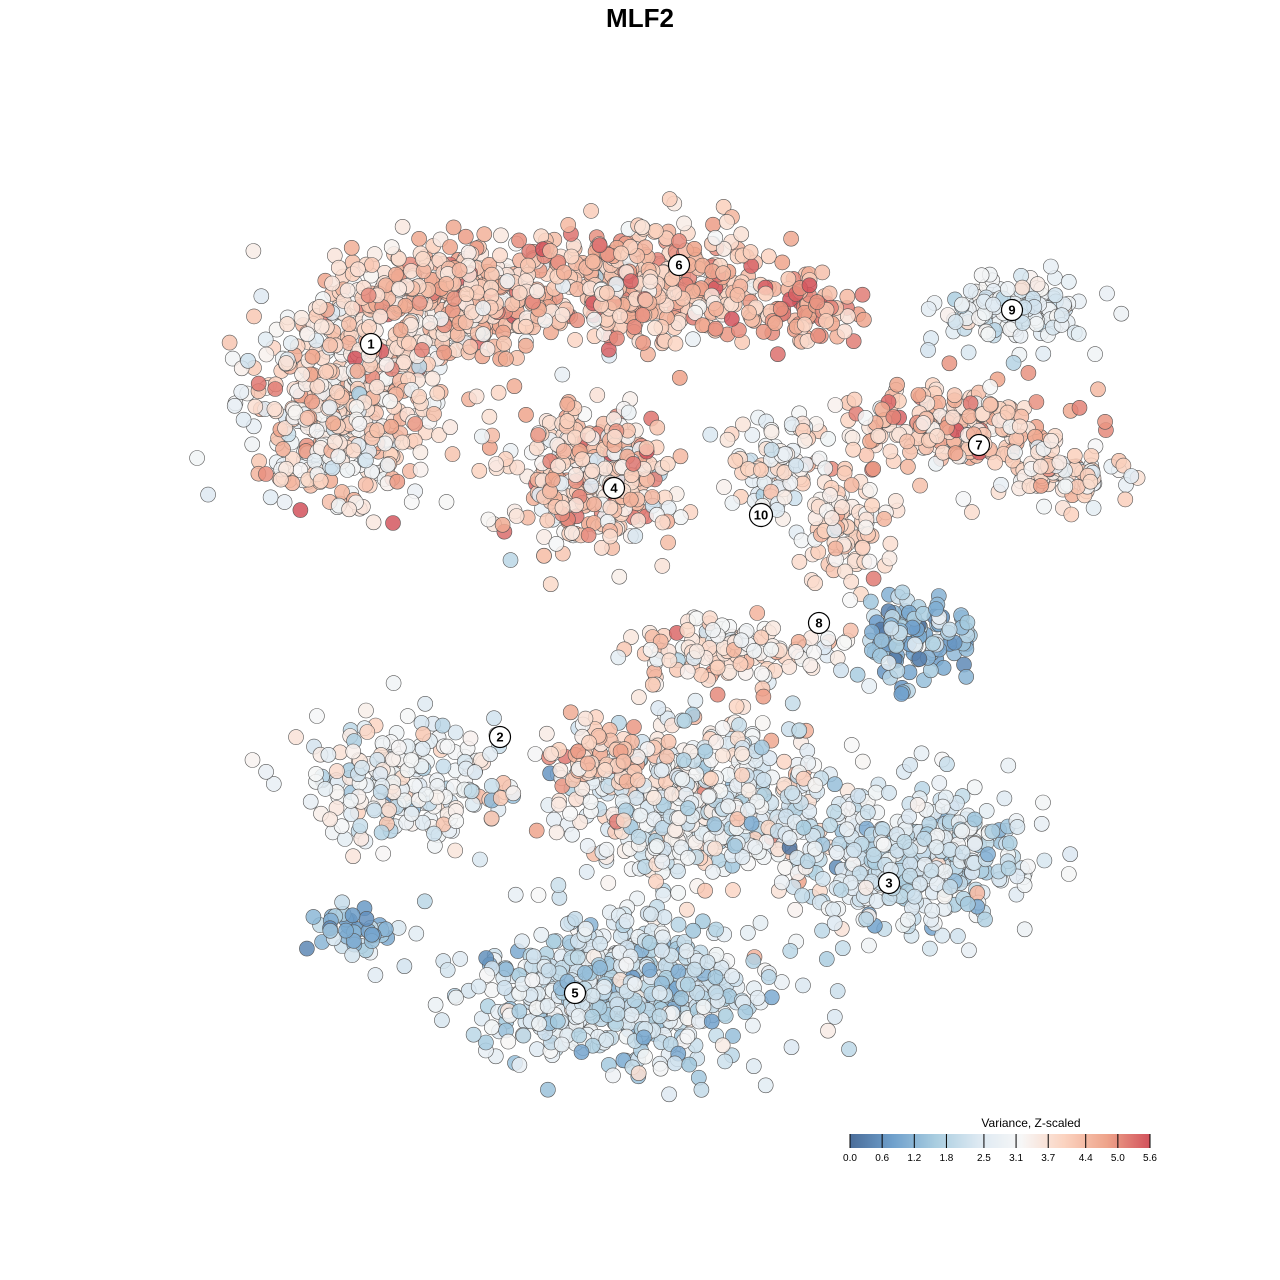 Image resolution: width=1280 pixels, height=1280 pixels. I want to click on cluster-number: 2, so click(499, 737).